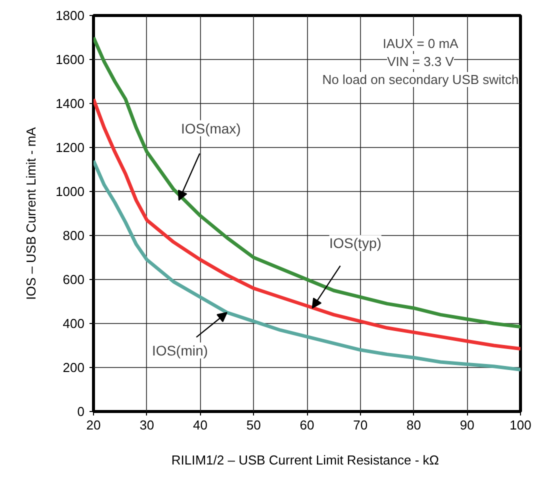  Describe the element at coordinates (253, 425) in the screenshot. I see `x-tick-label: 50` at that location.